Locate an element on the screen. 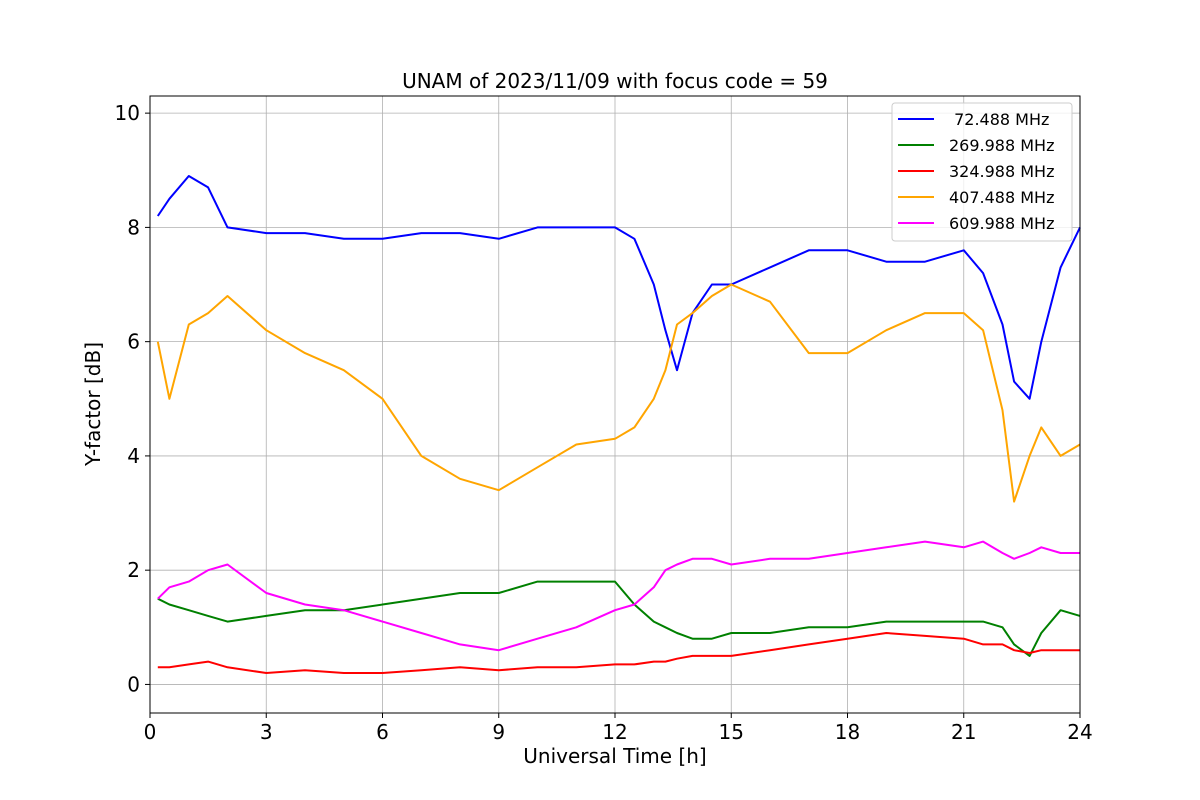 The width and height of the screenshot is (1200, 800). legend-label-4: 407.488 MHz is located at coordinates (1001, 197).